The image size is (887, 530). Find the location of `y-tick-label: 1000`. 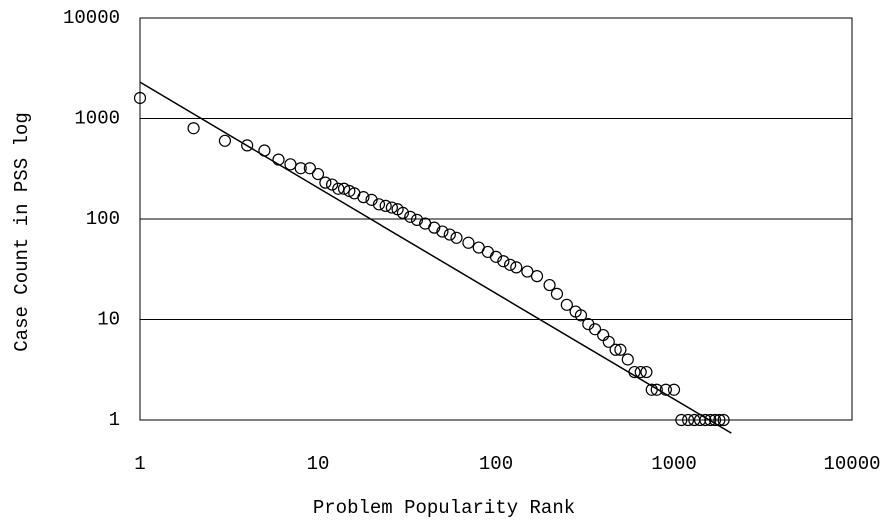

y-tick-label: 1000 is located at coordinates (97, 119).